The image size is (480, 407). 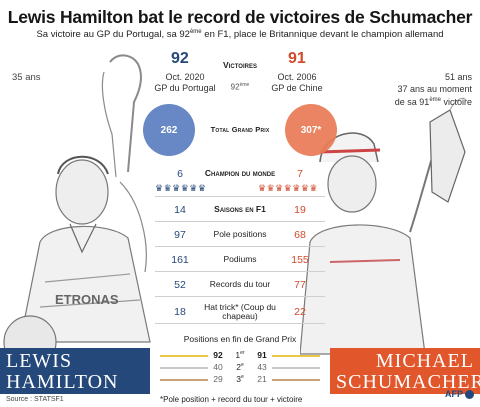 I want to click on hamilton-finish-count: 29, so click(x=218, y=379).